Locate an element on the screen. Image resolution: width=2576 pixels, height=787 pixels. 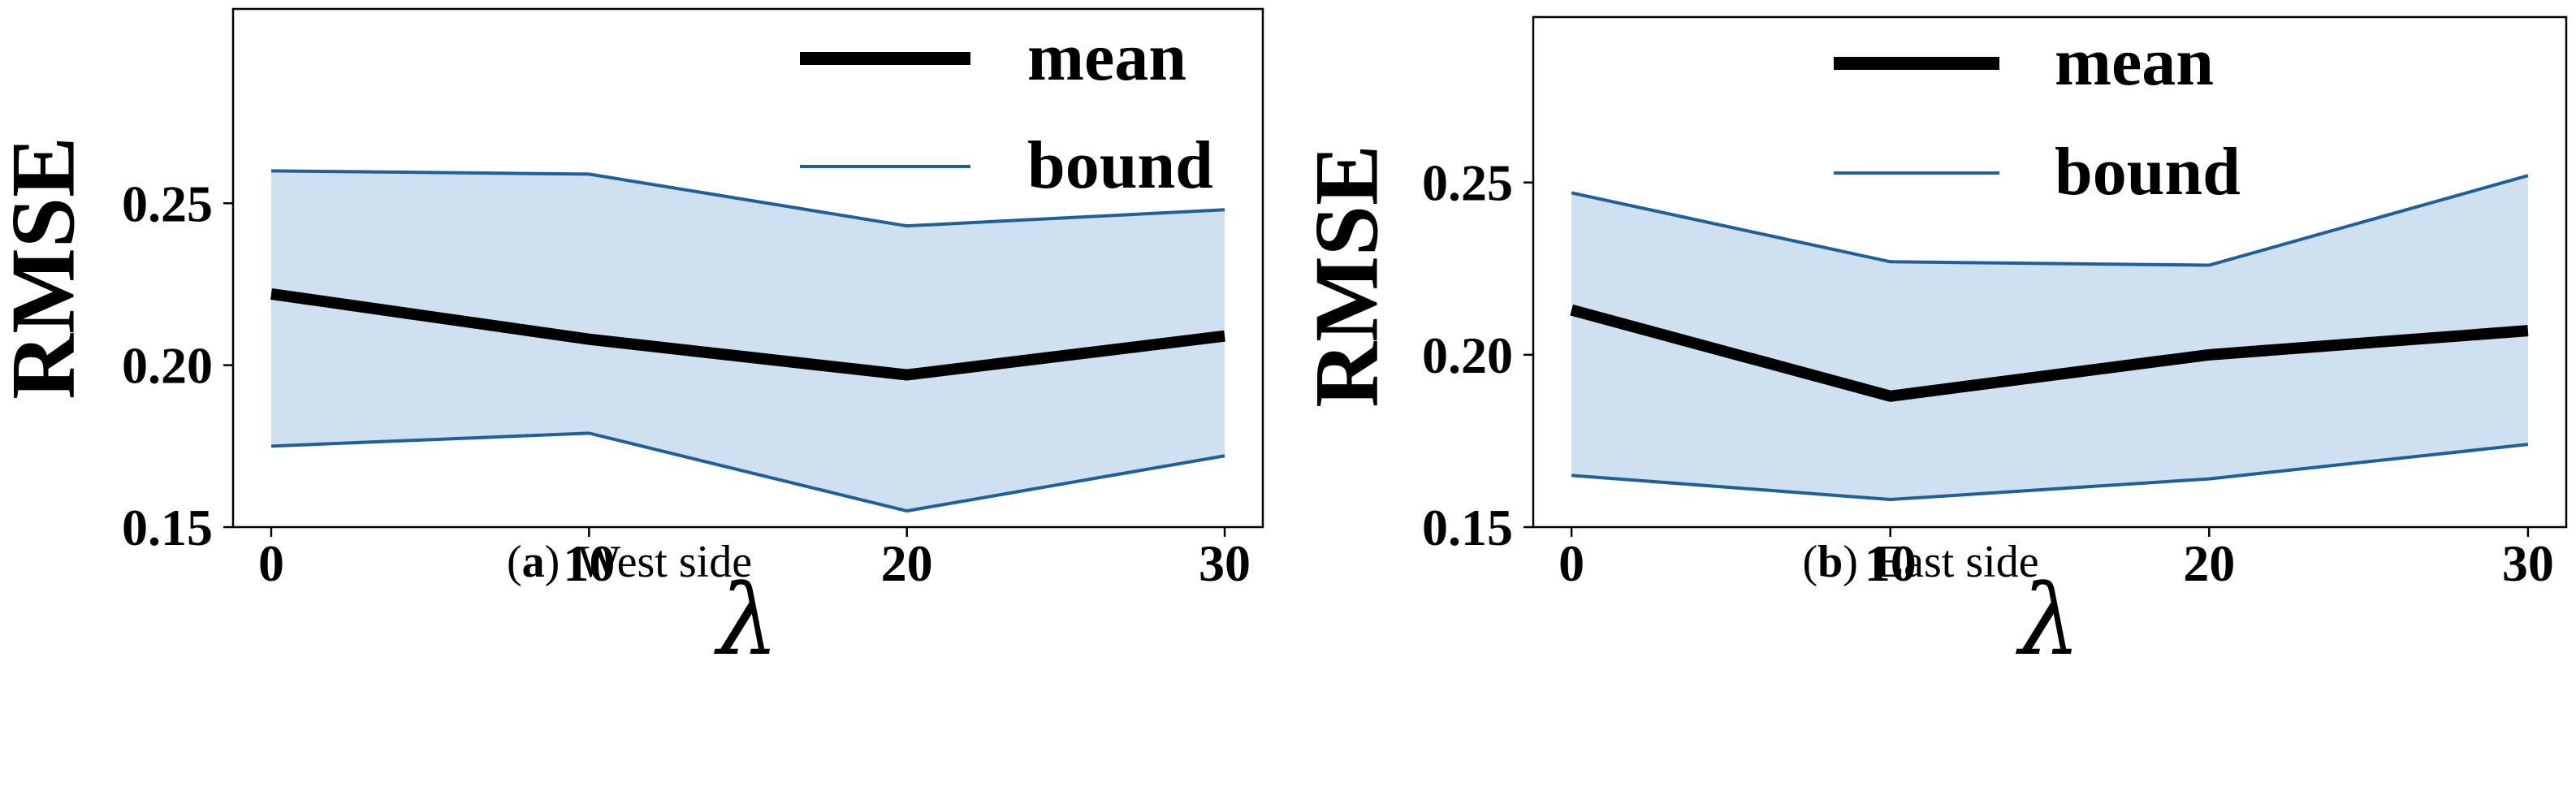
caption-a-text: West side is located at coordinates (665, 562).